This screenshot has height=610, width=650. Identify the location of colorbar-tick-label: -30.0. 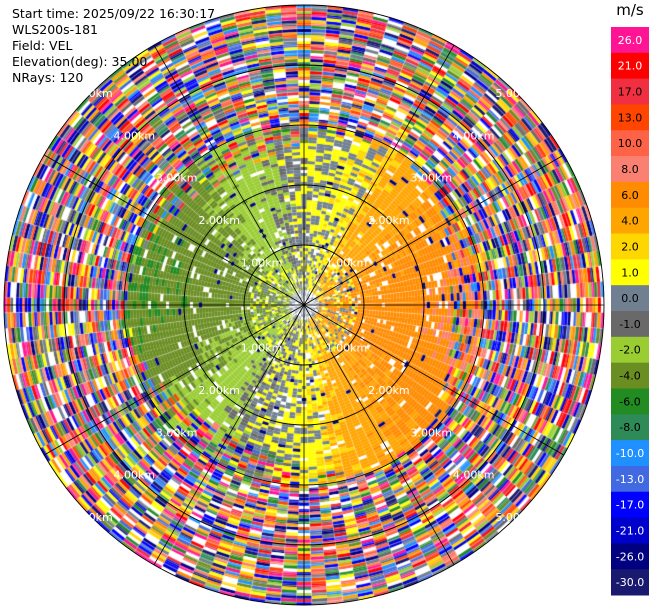
(630, 582).